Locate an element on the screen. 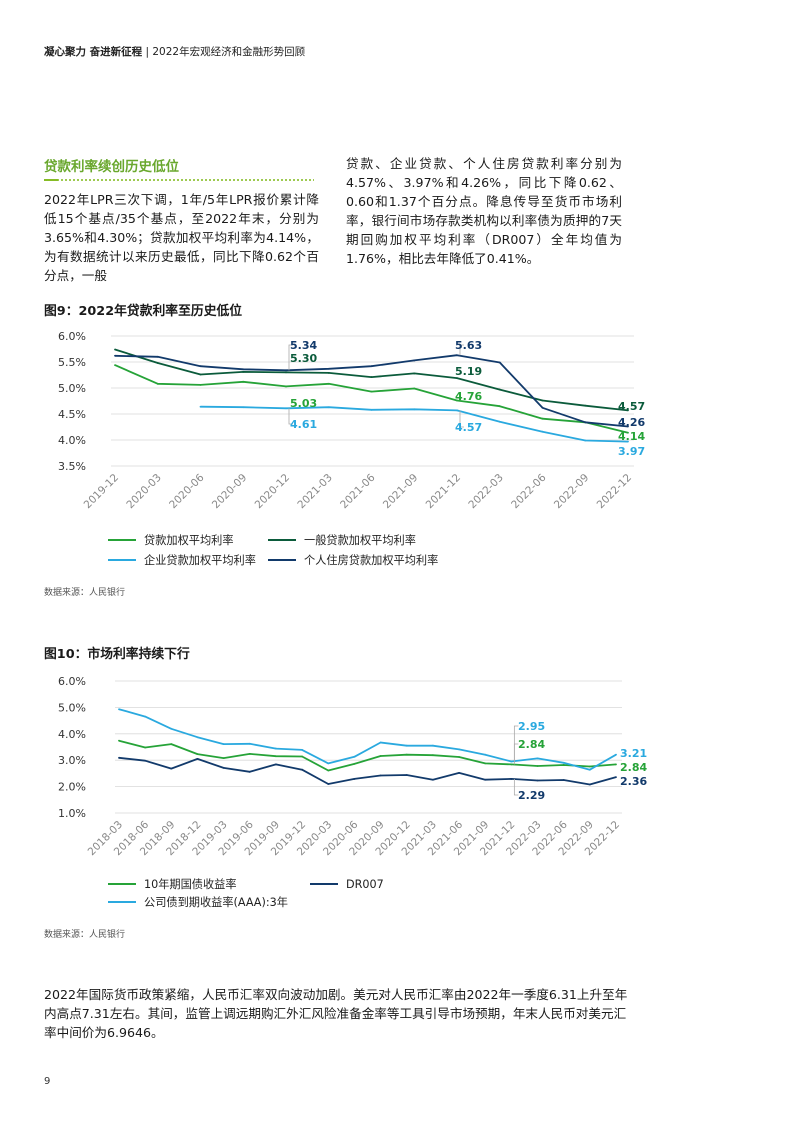 The height and width of the screenshot is (1122, 793). fig10-data-label: 2.29 is located at coordinates (531, 795).